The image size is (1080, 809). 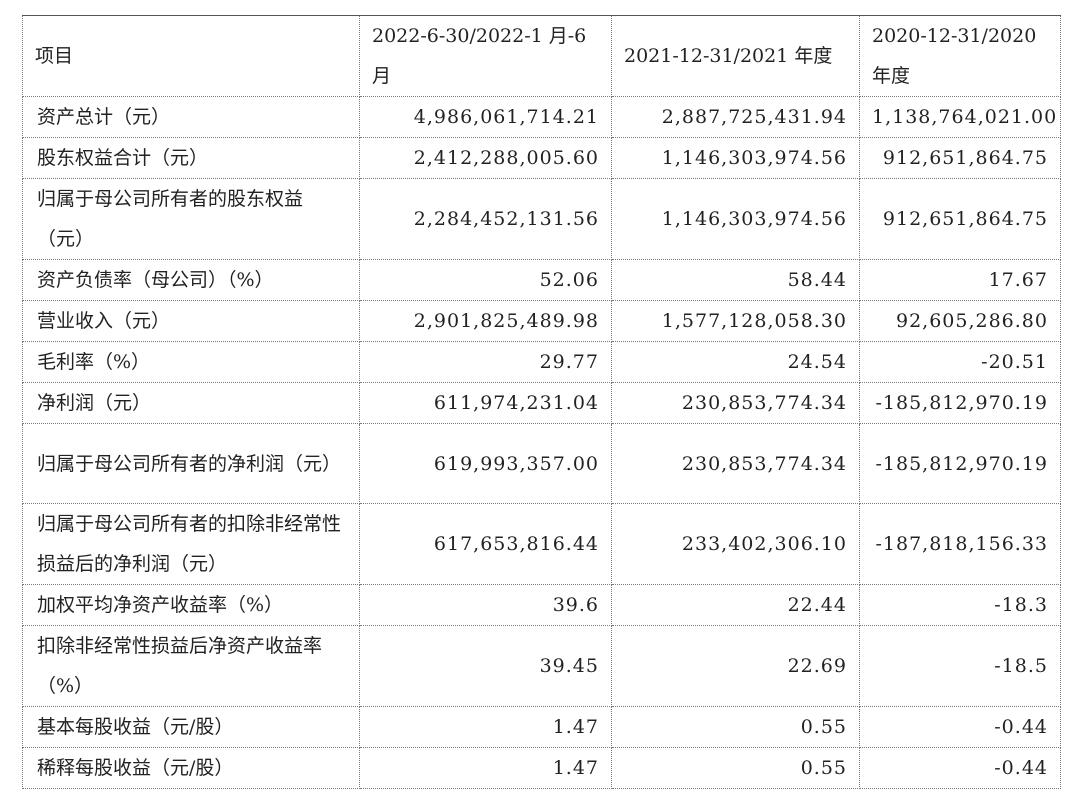 What do you see at coordinates (735, 117) in the screenshot?
I see `cell-2021: 2,887,725,431.94` at bounding box center [735, 117].